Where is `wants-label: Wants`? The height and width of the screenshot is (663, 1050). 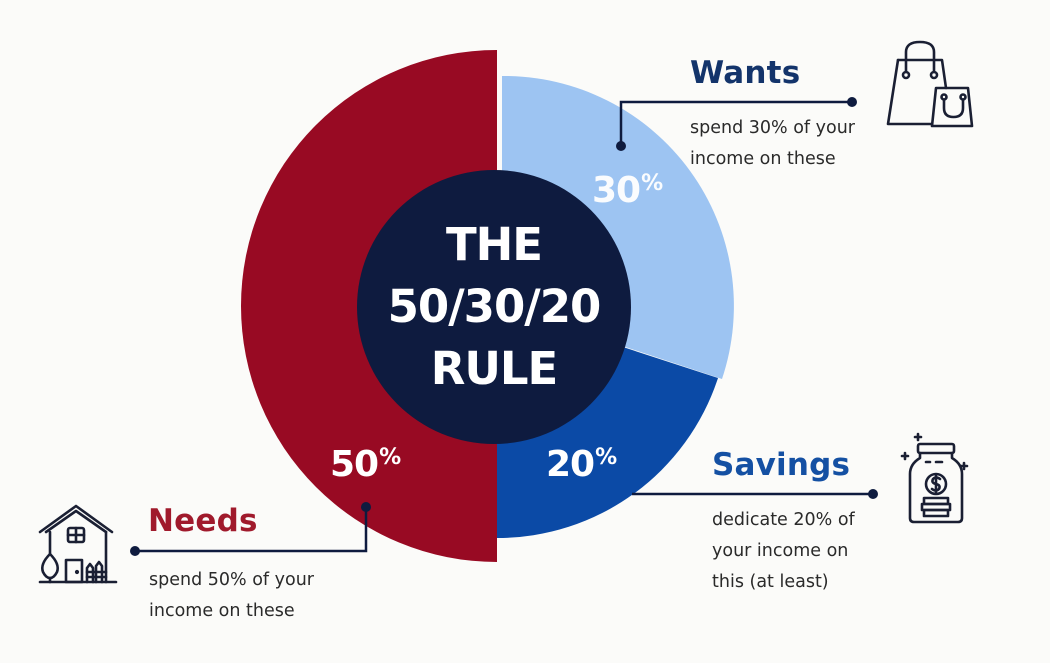 wants-label: Wants is located at coordinates (745, 73).